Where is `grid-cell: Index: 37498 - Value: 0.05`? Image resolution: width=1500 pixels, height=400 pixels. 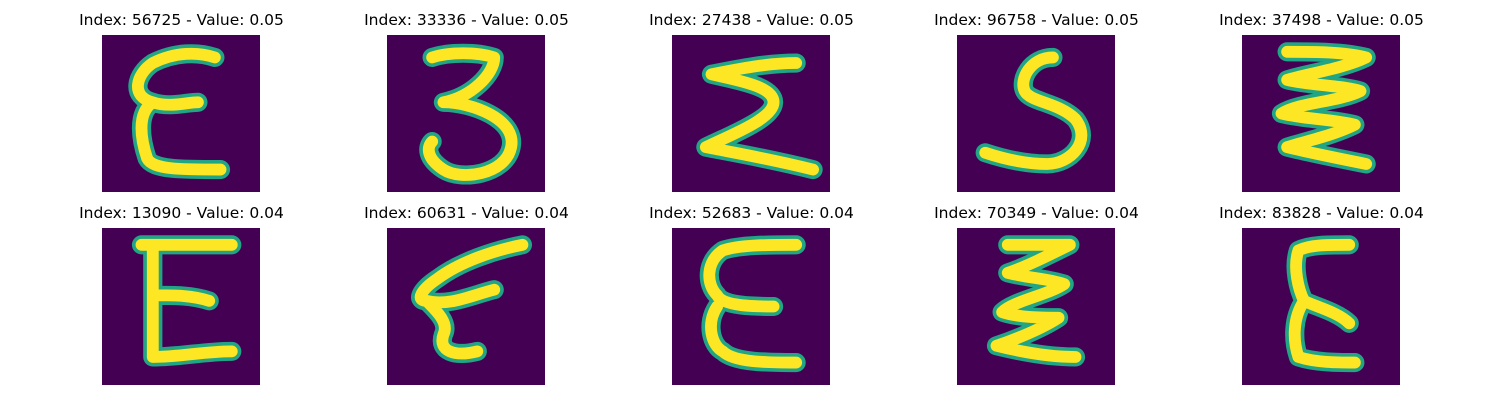 grid-cell: Index: 37498 - Value: 0.05 is located at coordinates (1321, 96).